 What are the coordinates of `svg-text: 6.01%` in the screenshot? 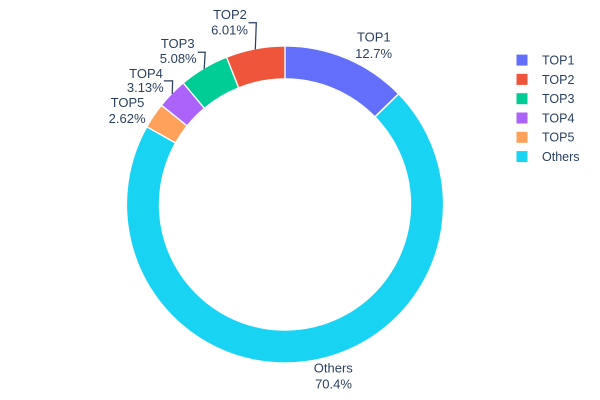 It's located at (229, 30).